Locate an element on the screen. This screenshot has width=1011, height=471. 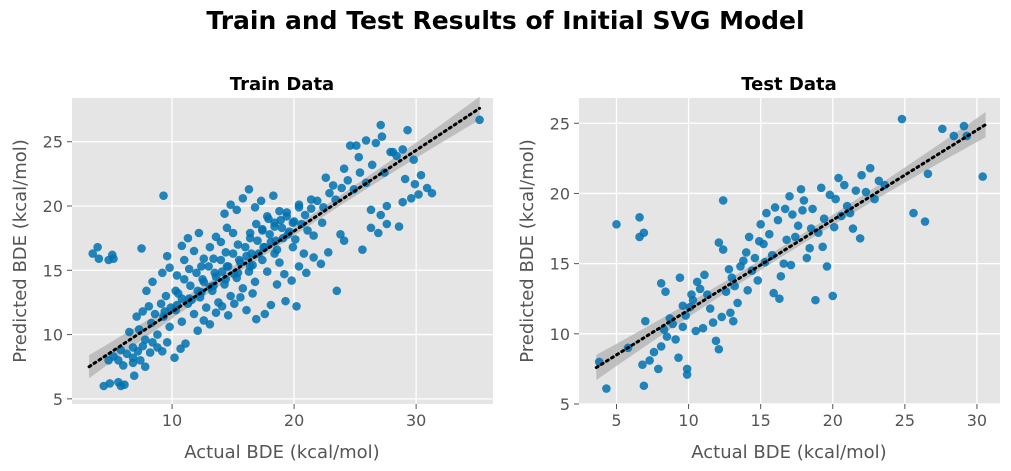
train-y-tick-label: 5 is located at coordinates (58, 399).